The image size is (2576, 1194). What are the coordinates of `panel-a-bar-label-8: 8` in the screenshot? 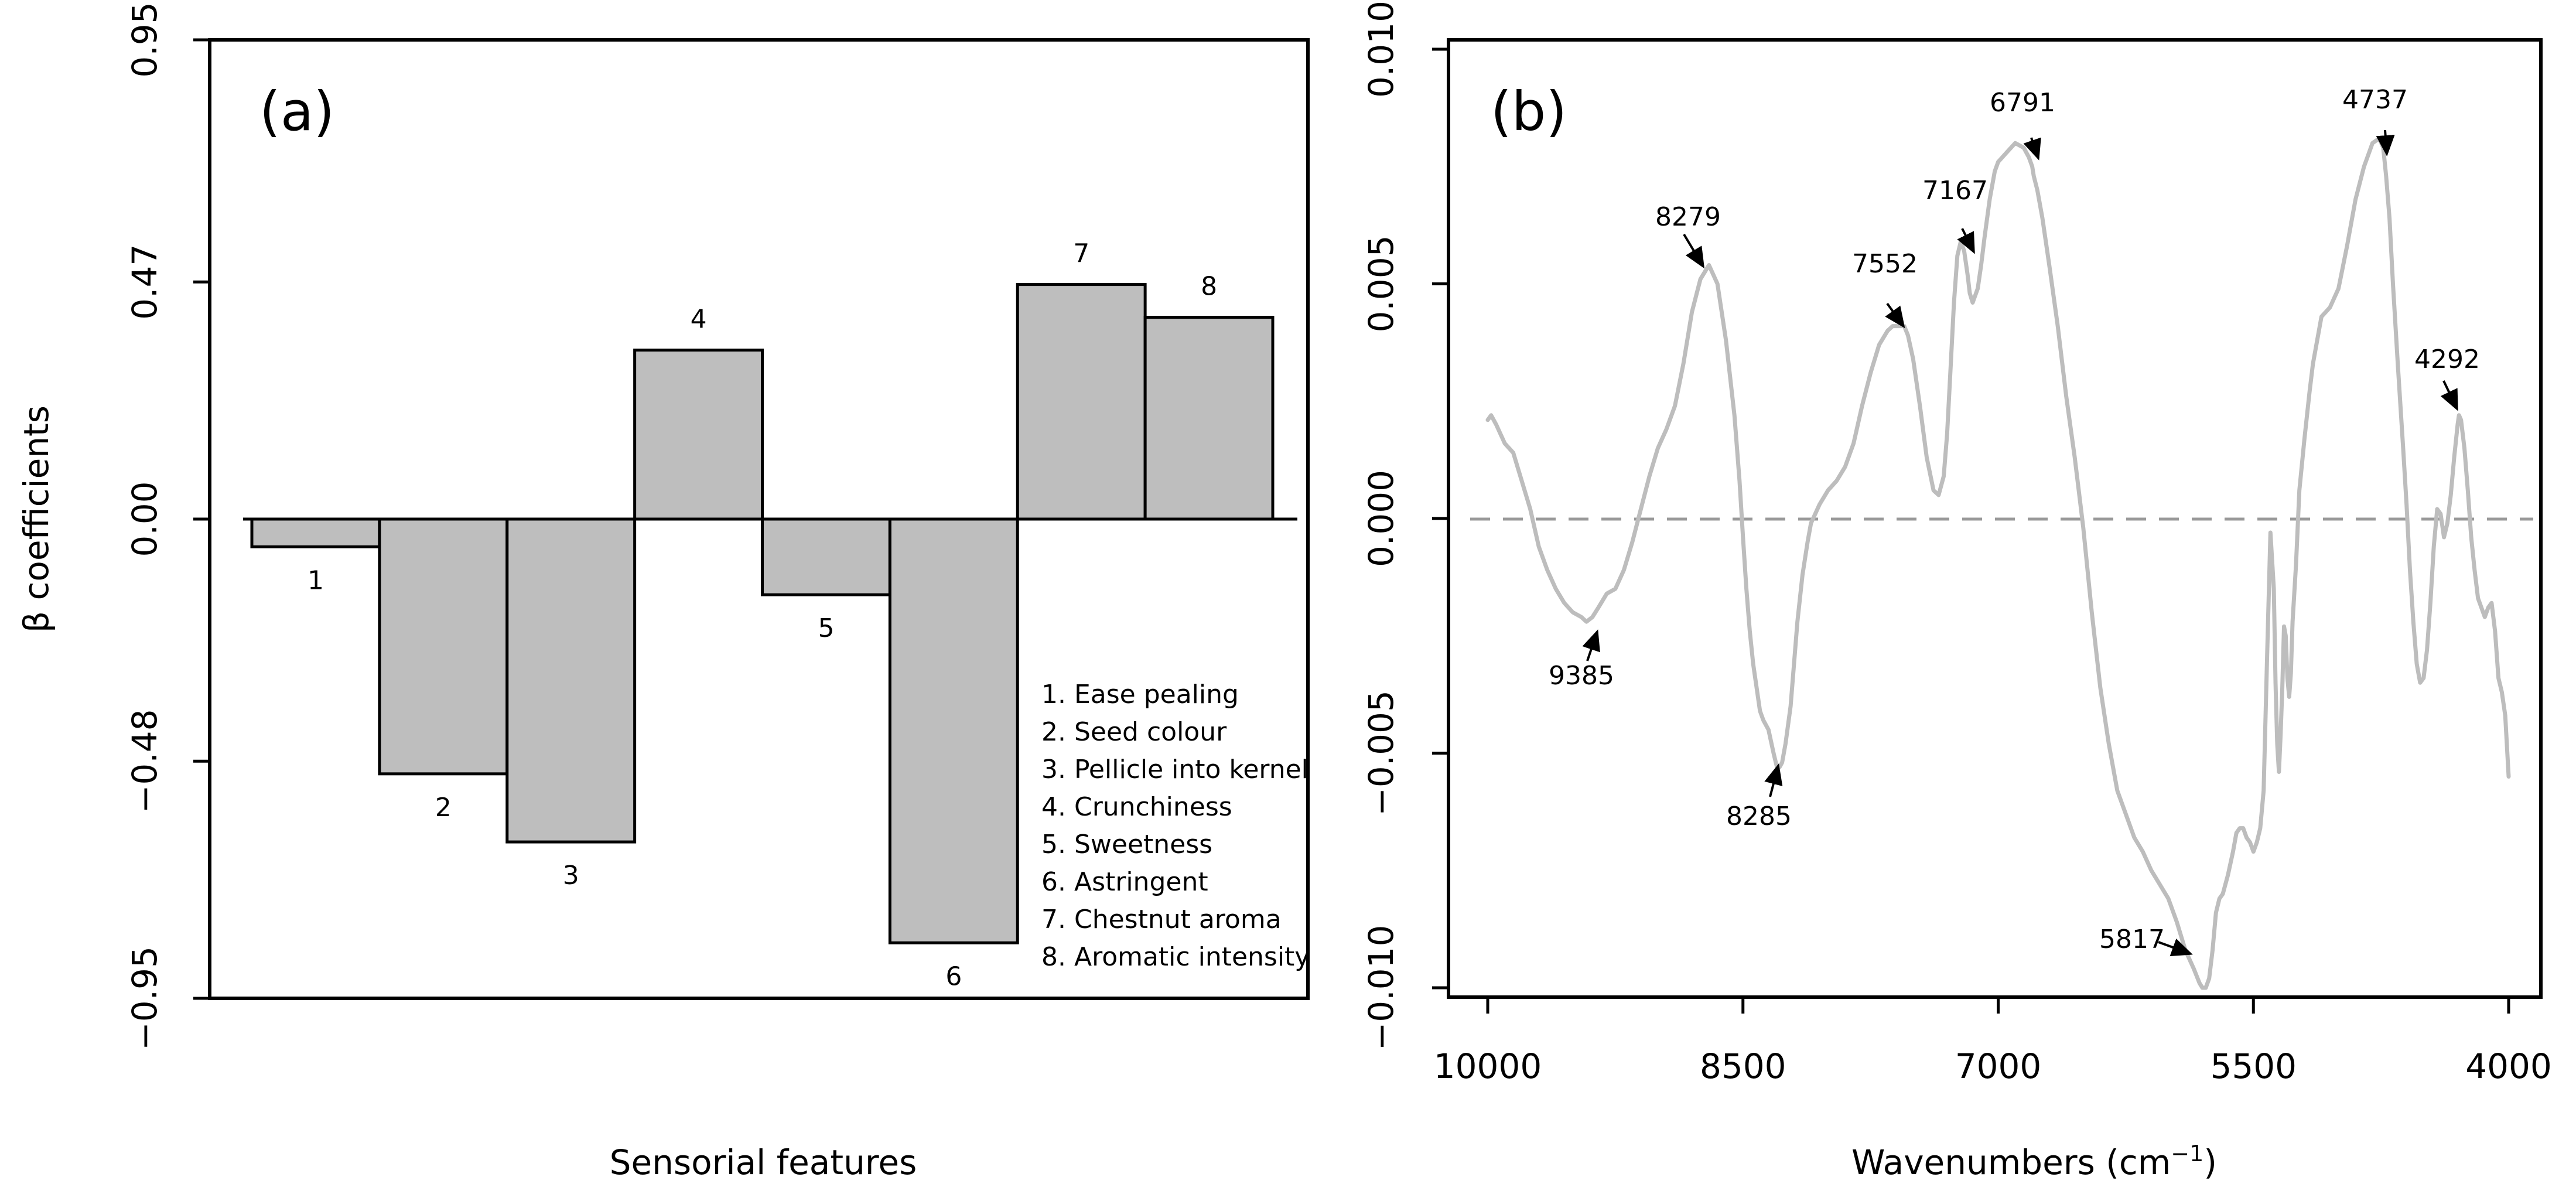 It's located at (1209, 287).